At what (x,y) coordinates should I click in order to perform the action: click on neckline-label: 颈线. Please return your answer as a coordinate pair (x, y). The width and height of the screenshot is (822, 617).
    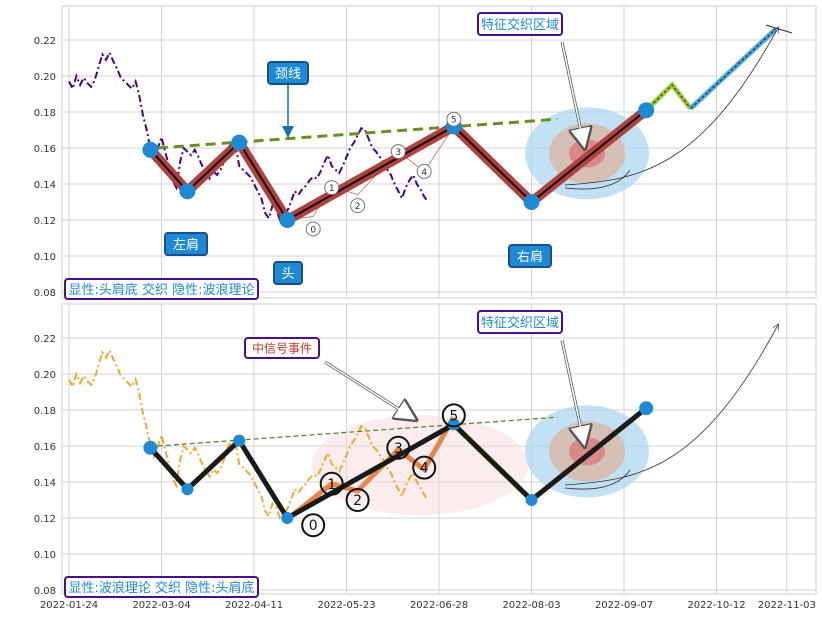
    Looking at the image, I should click on (288, 73).